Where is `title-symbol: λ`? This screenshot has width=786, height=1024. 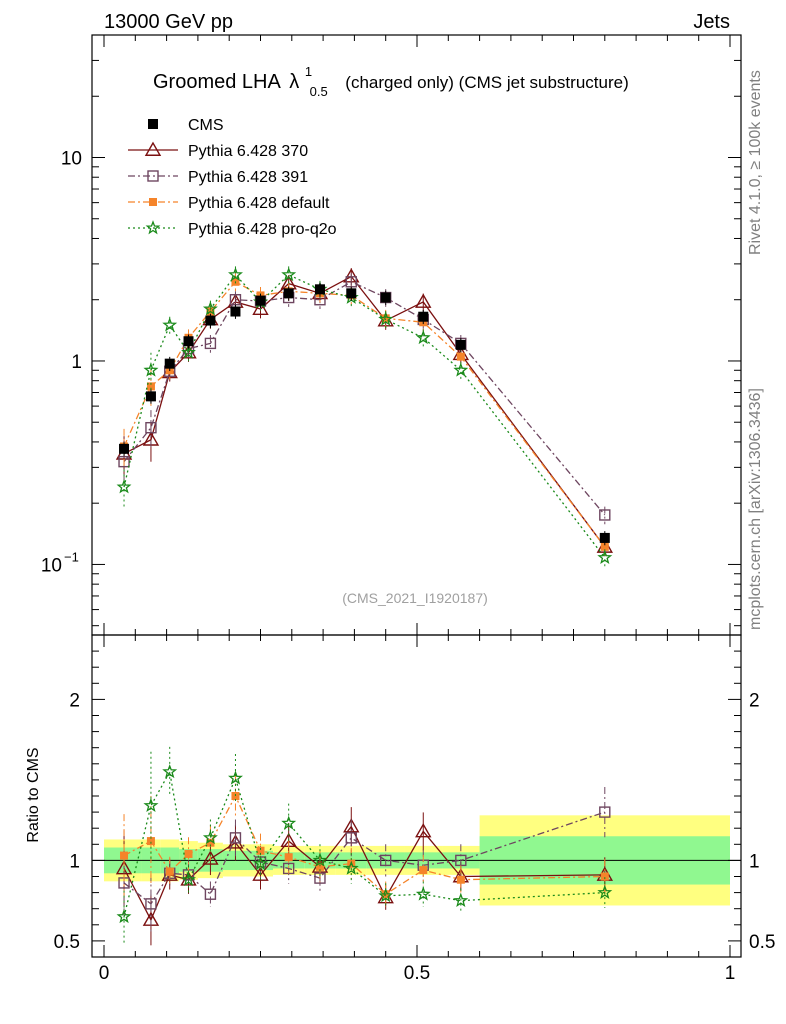 title-symbol: λ is located at coordinates (294, 82).